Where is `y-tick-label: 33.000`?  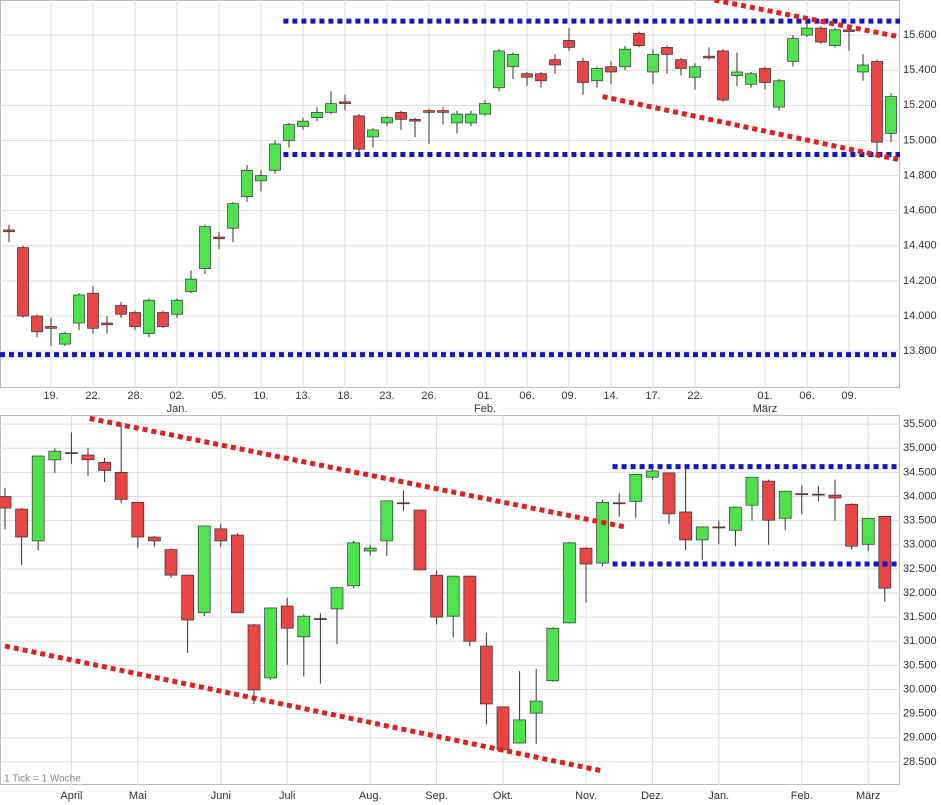 y-tick-label: 33.000 is located at coordinates (920, 545).